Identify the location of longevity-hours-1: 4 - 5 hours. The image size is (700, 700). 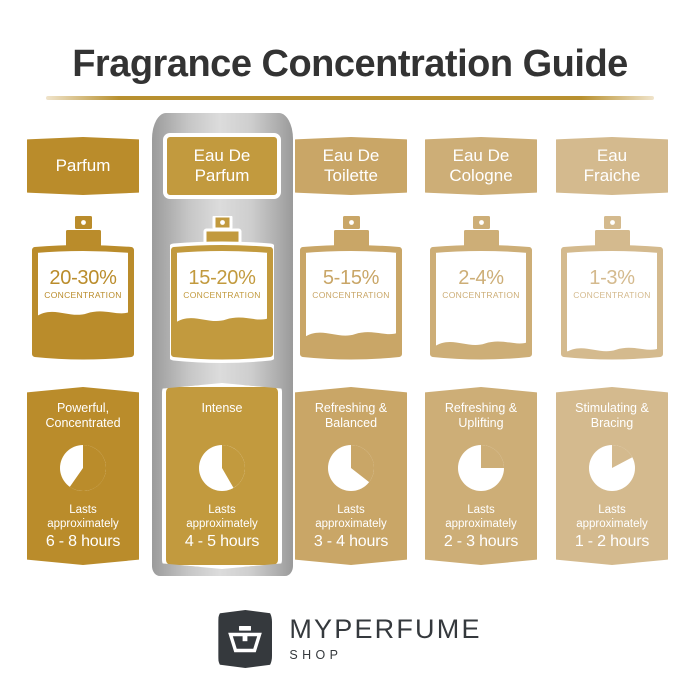
(222, 541).